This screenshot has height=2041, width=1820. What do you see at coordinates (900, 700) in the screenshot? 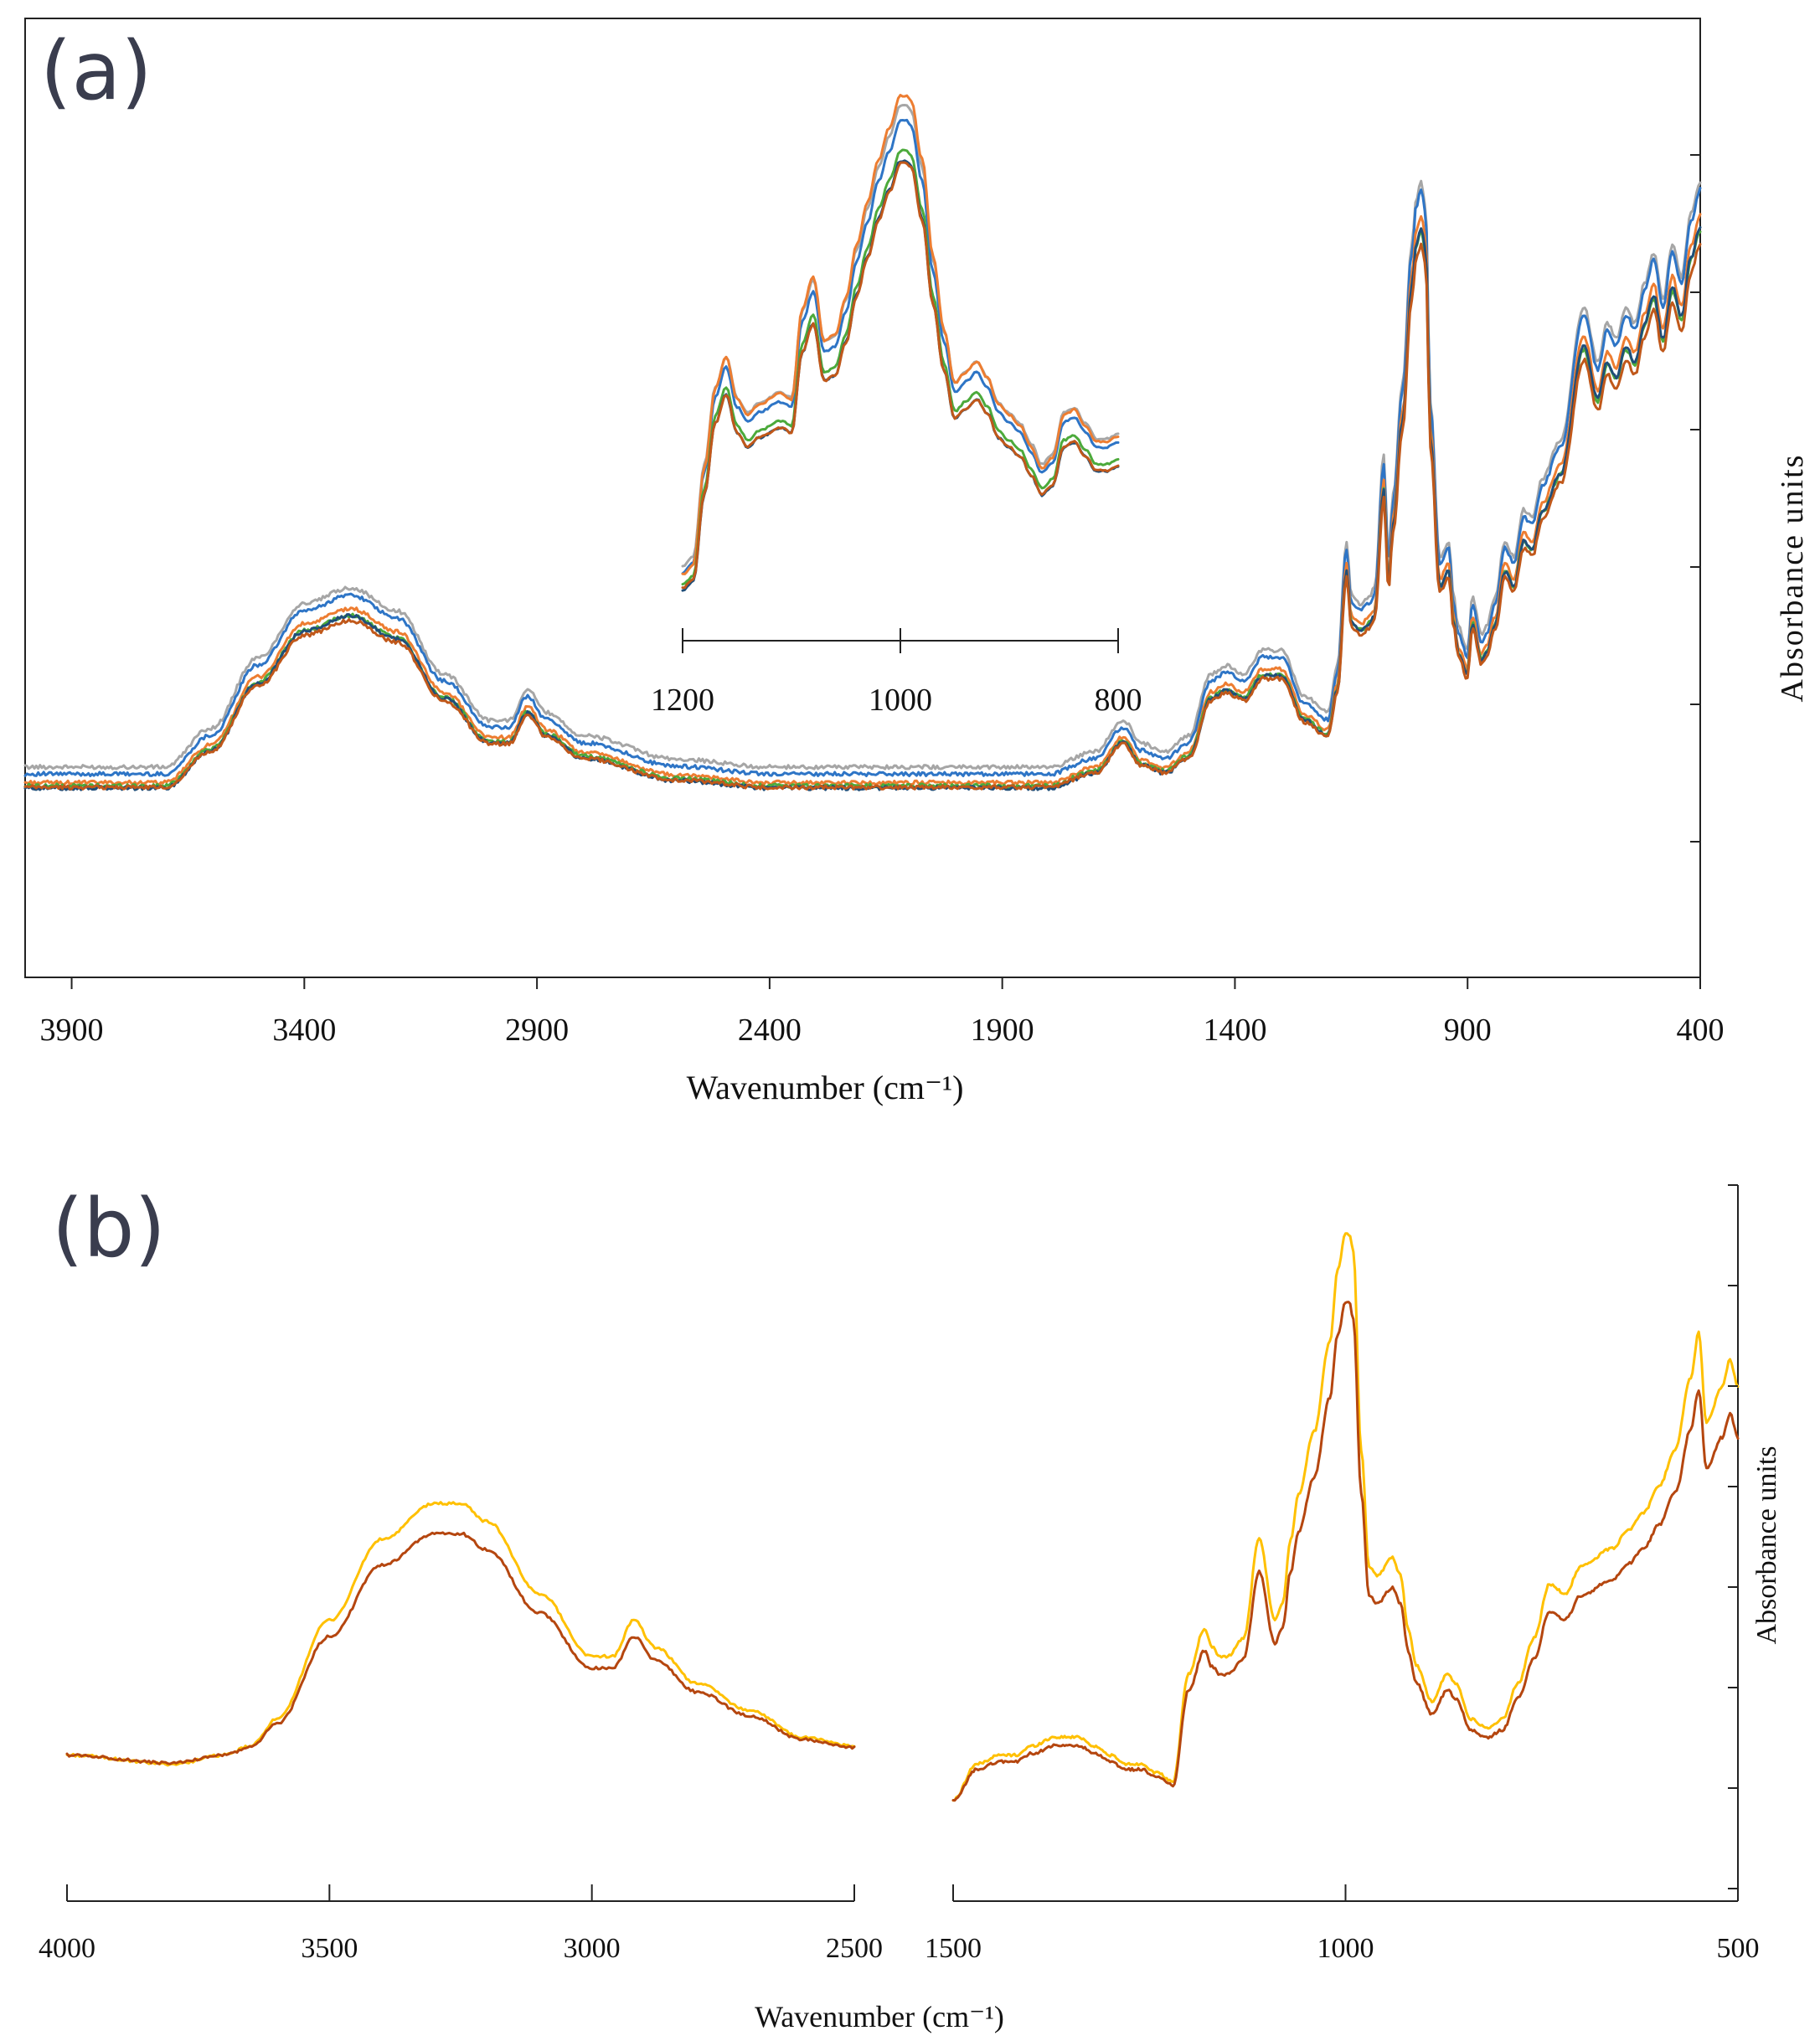
I see `inset-x-tick-label: 1000` at bounding box center [900, 700].